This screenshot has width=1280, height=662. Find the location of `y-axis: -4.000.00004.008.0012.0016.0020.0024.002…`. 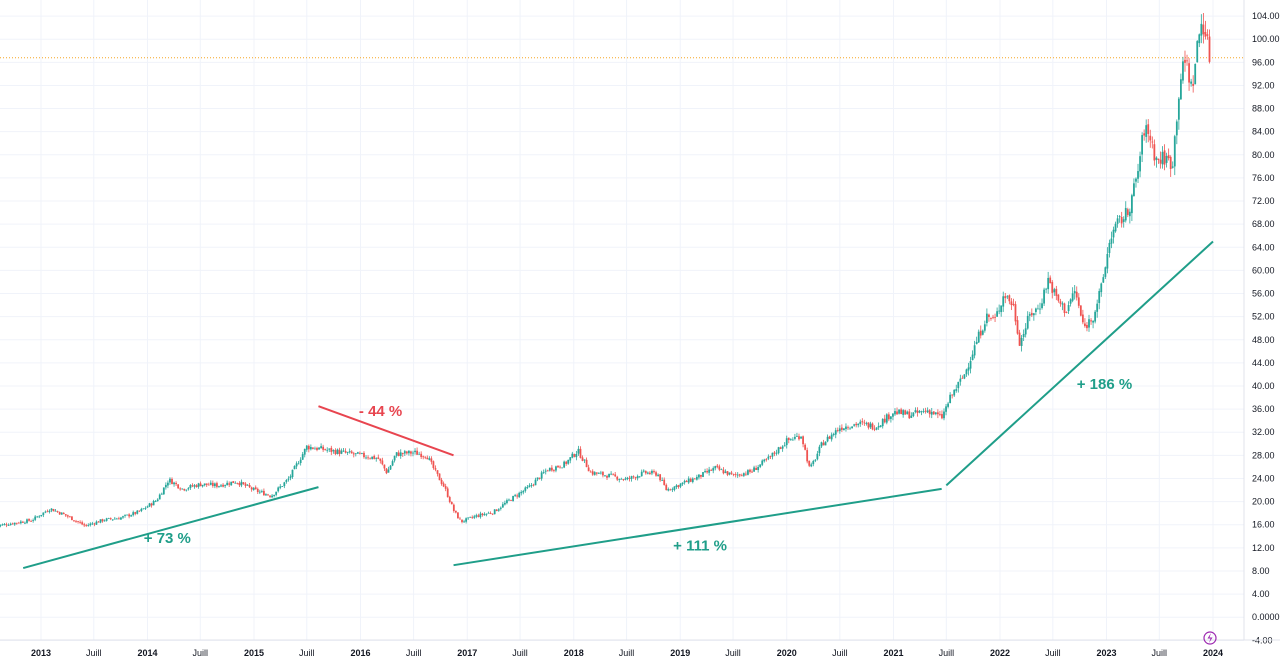

y-axis: -4.000.00004.008.0012.0016.0020.0024.002… is located at coordinates (1261, 322).